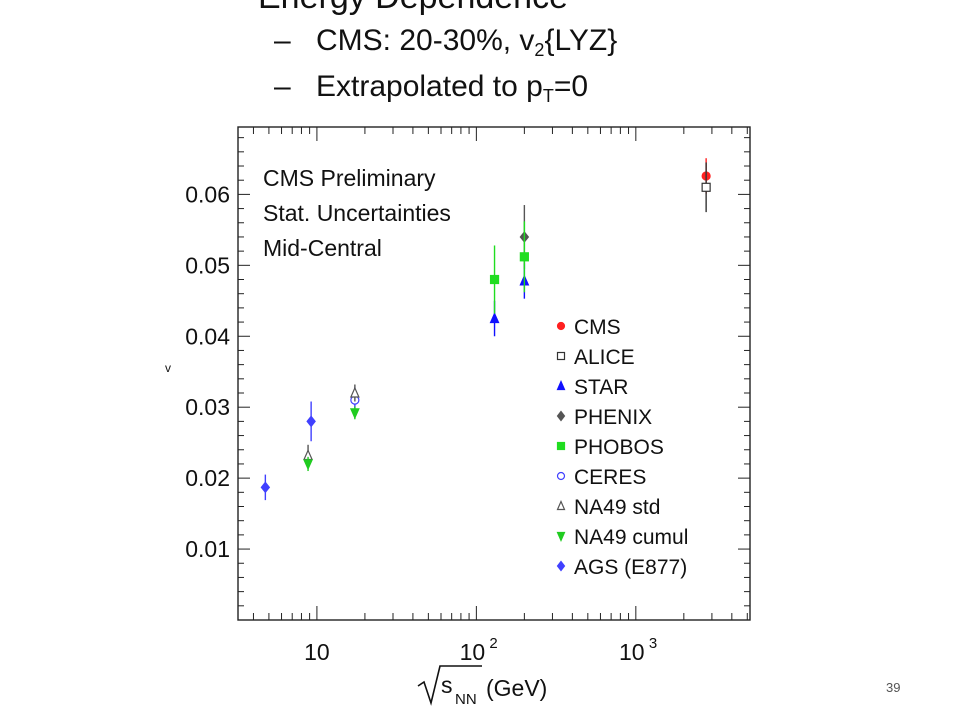 The width and height of the screenshot is (960, 720). What do you see at coordinates (631, 537) in the screenshot?
I see `legend-label: NA49 cumul` at bounding box center [631, 537].